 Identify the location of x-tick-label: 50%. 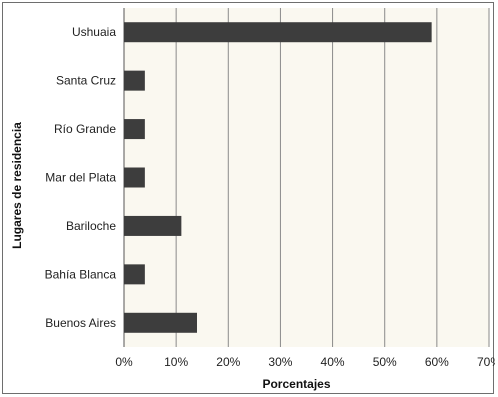
(385, 362).